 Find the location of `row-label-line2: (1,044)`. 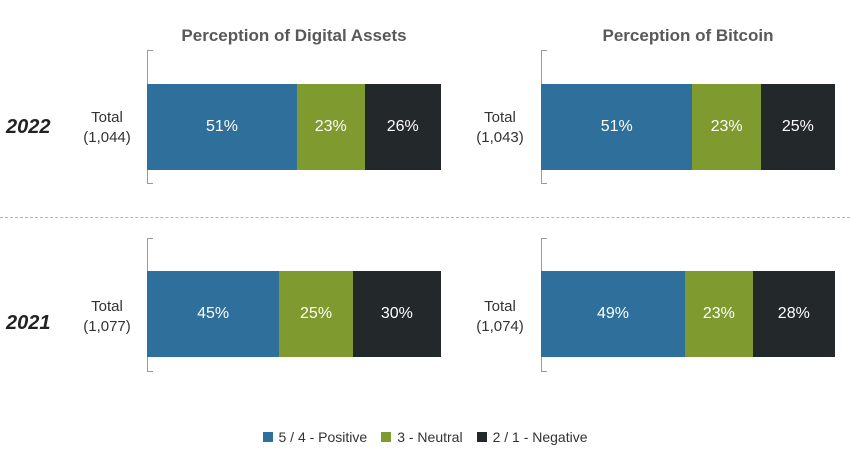

row-label-line2: (1,044) is located at coordinates (107, 137).